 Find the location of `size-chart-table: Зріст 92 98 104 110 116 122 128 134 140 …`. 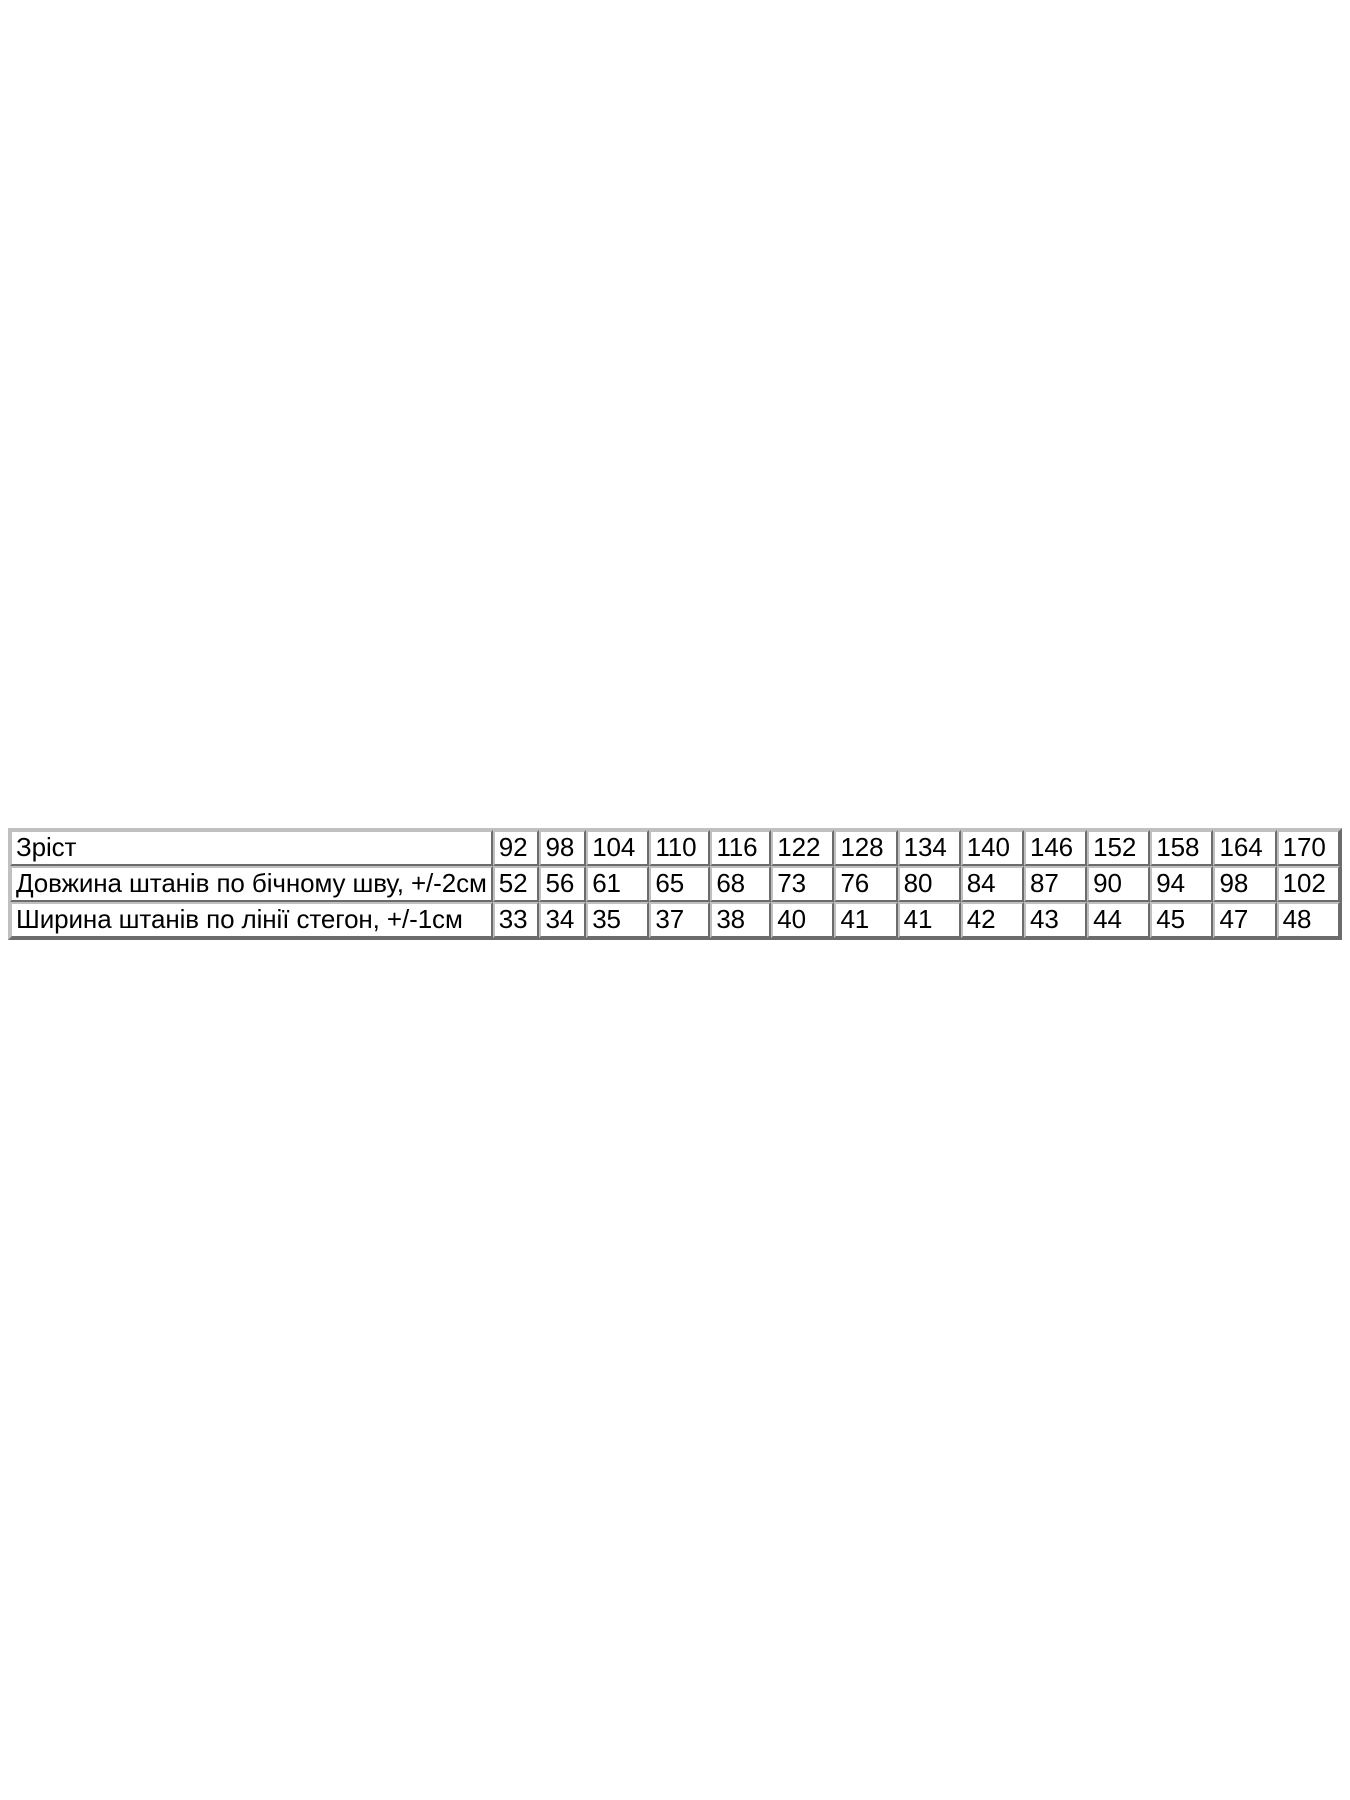

size-chart-table: Зріст 92 98 104 110 116 122 128 134 140 … is located at coordinates (675, 884).